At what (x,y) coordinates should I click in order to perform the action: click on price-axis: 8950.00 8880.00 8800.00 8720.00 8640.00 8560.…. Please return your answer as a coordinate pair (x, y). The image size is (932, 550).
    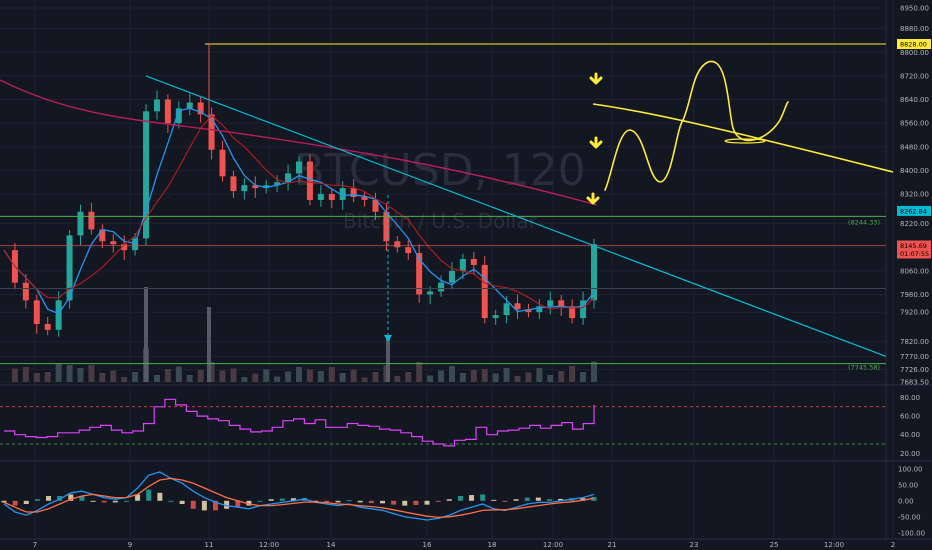
    Looking at the image, I should click on (914, 271).